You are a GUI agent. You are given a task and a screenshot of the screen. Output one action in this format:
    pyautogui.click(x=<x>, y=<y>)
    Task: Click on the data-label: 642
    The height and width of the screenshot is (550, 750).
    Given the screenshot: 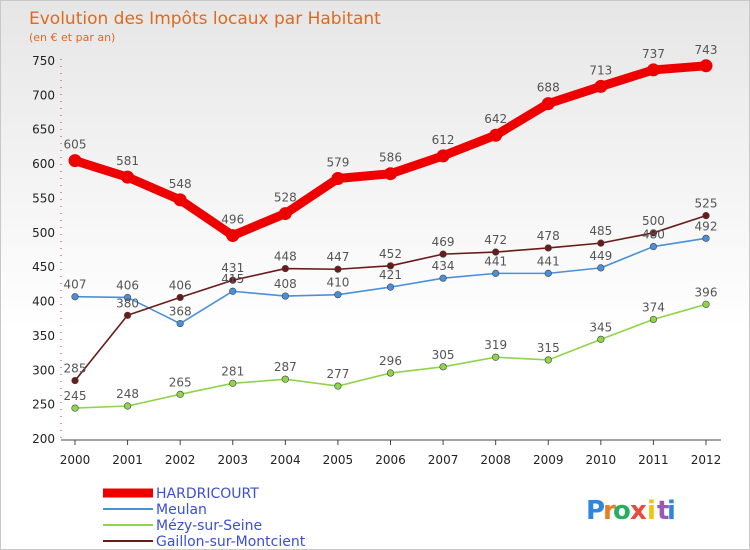 What is the action you would take?
    pyautogui.click(x=495, y=119)
    